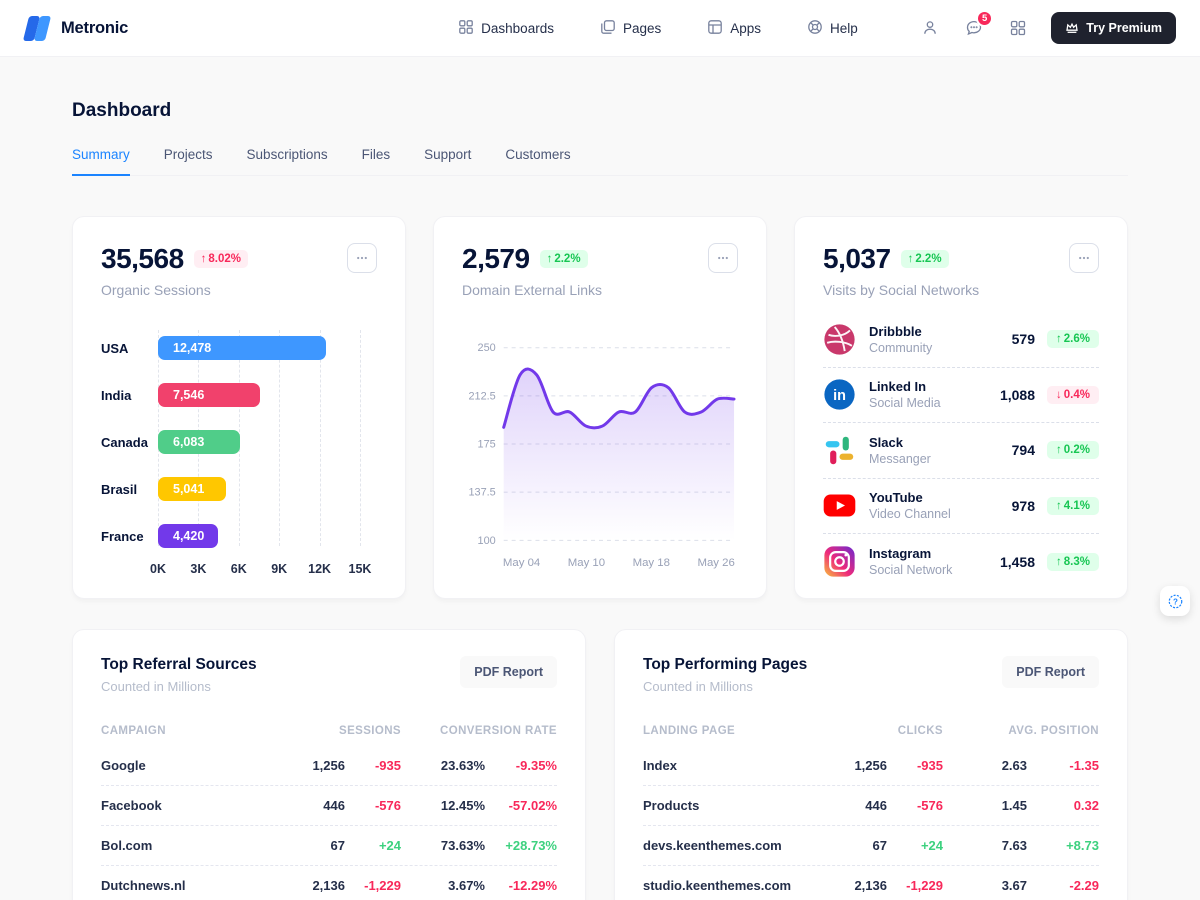  What do you see at coordinates (122, 536) in the screenshot?
I see `bar-category-label: France` at bounding box center [122, 536].